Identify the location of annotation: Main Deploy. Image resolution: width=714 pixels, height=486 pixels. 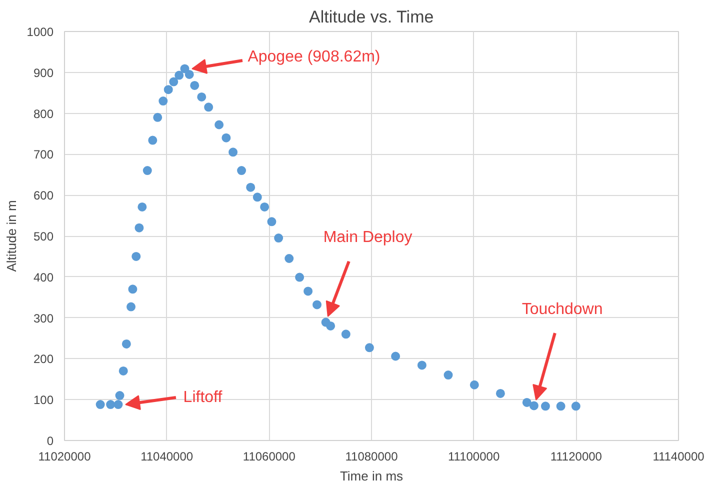
(367, 237).